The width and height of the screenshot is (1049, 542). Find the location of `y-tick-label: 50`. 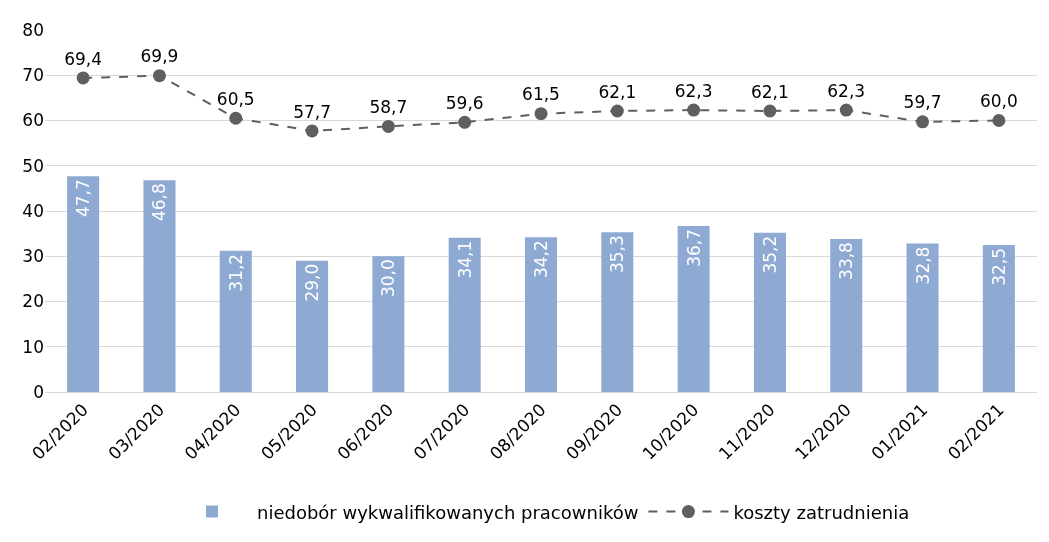

y-tick-label: 50 is located at coordinates (33, 165).